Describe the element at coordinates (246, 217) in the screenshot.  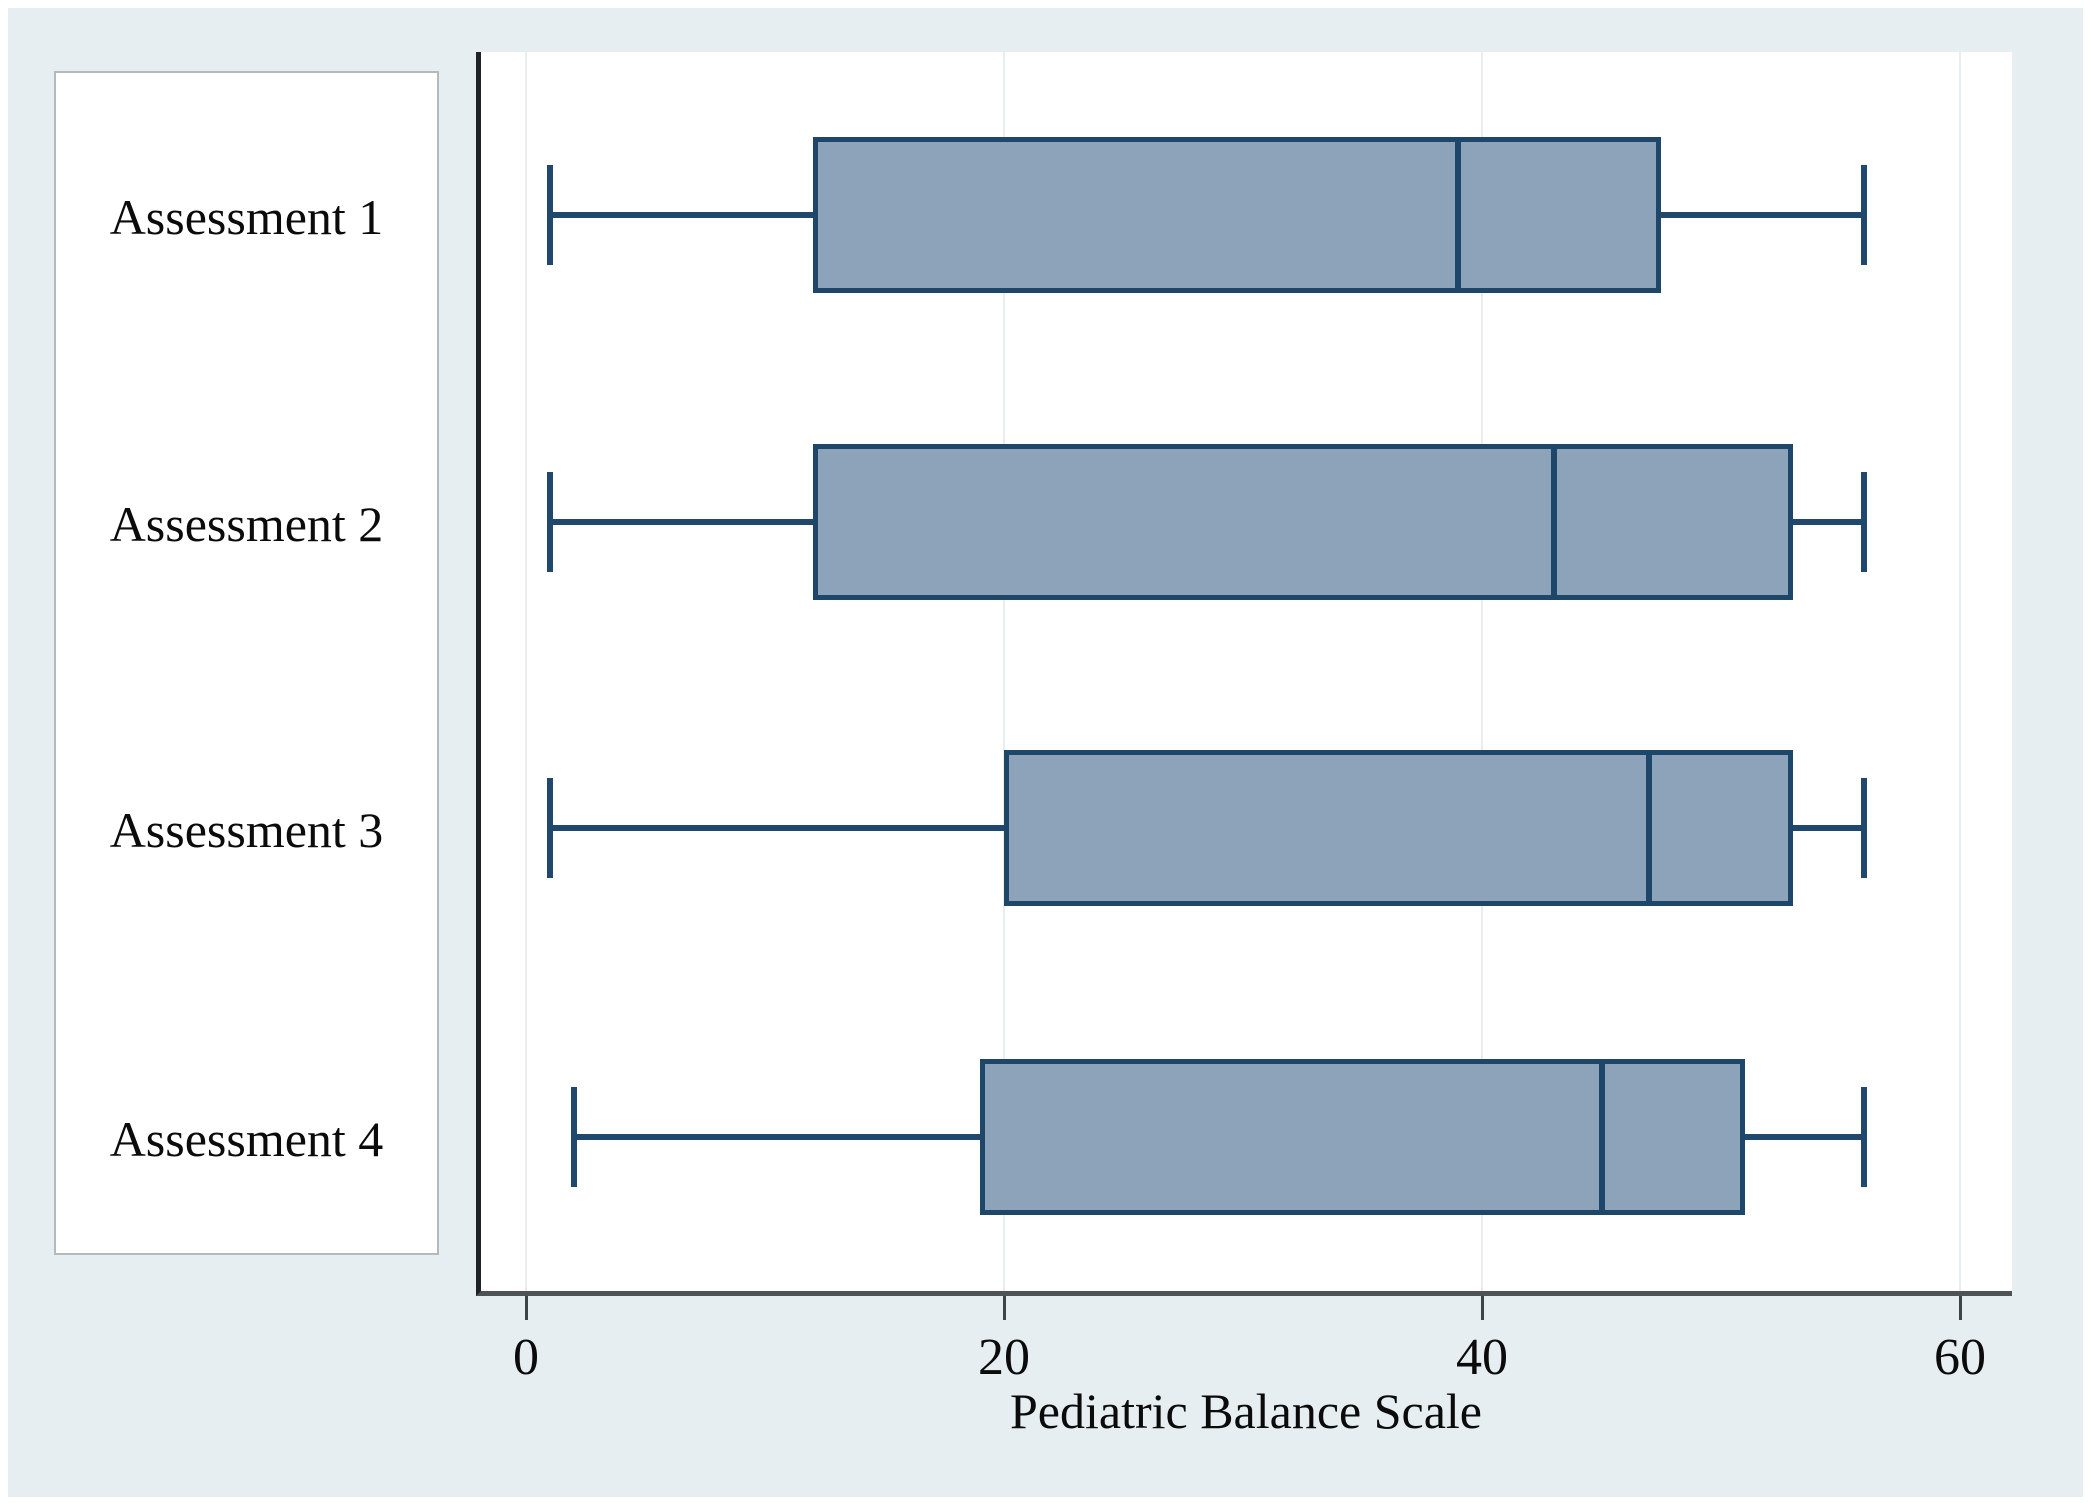
I see `category-label: Assessment 1` at that location.